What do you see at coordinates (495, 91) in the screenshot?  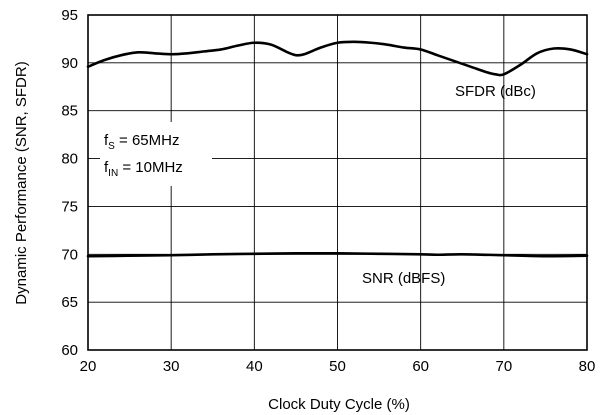 I see `series-label-sfdr: SFDR (dBc)` at bounding box center [495, 91].